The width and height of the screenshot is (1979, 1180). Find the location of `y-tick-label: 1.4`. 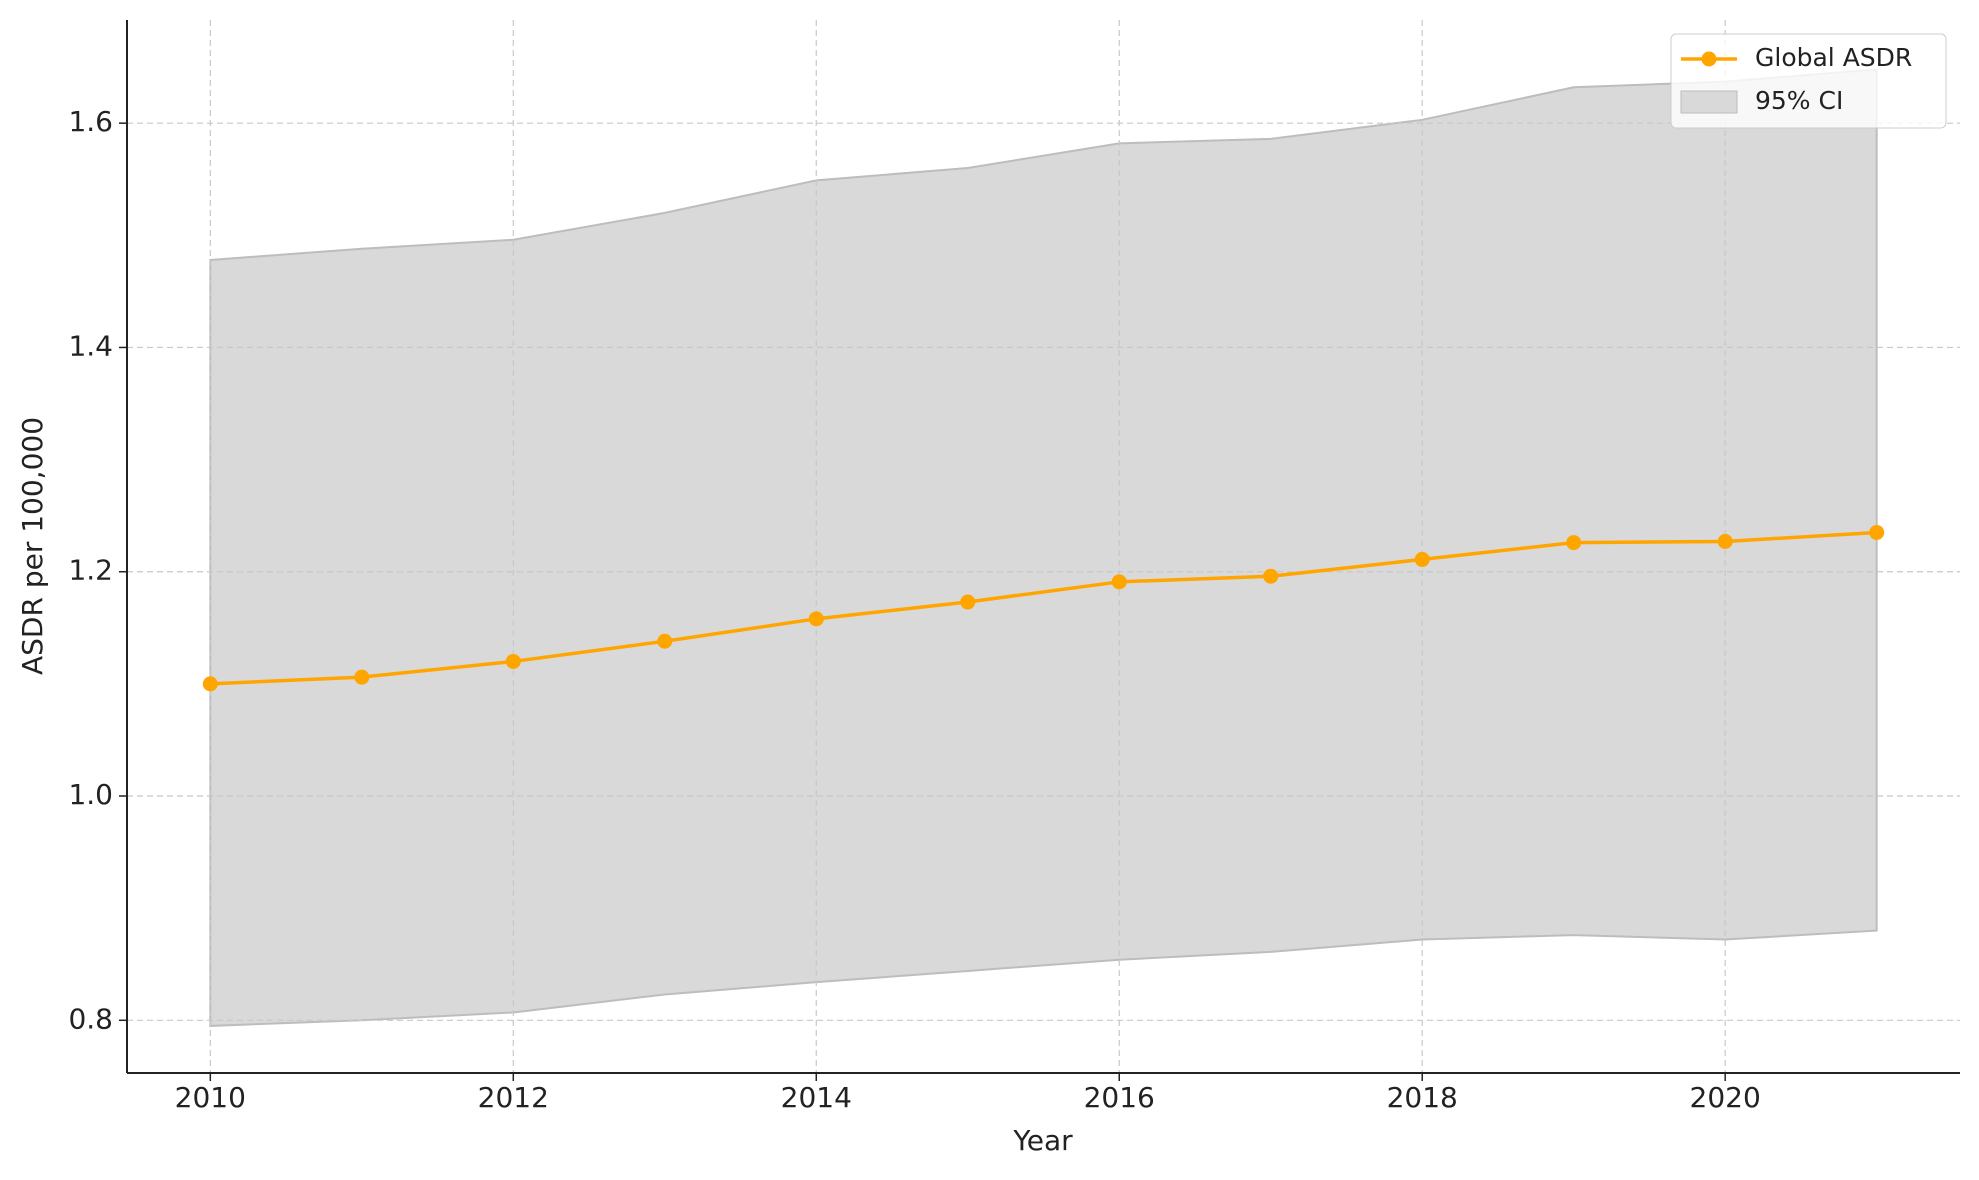

y-tick-label: 1.4 is located at coordinates (90, 345).